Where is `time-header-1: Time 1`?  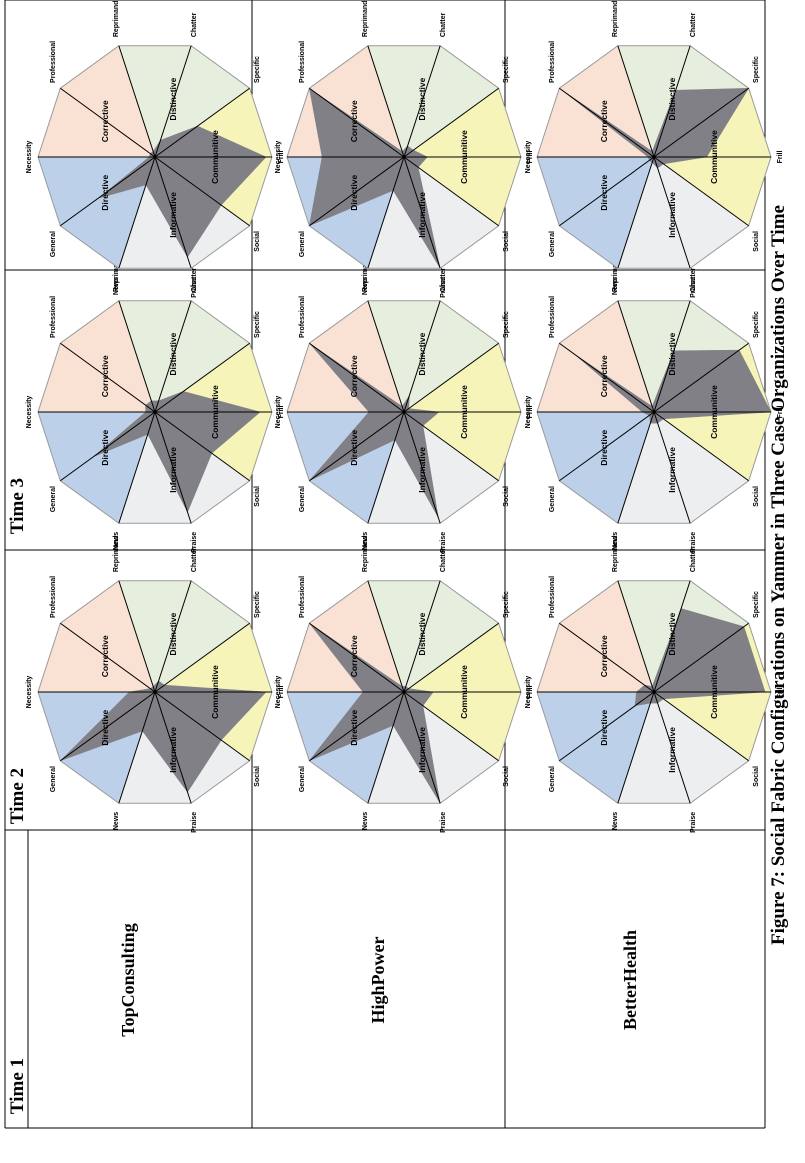 time-header-1: Time 1 is located at coordinates (17, 1086).